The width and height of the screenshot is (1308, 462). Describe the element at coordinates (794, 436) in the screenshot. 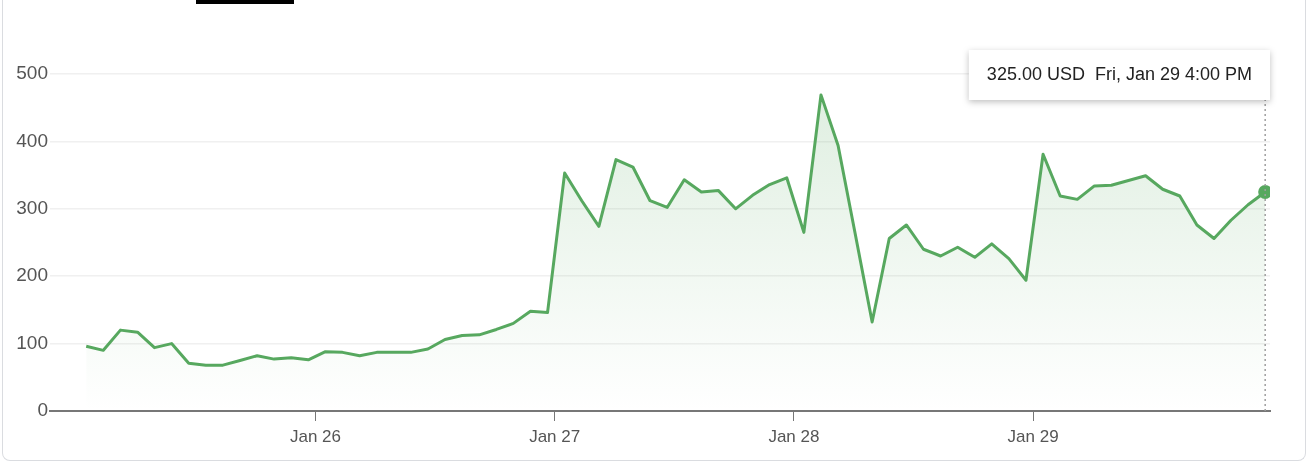

I see `x-tick-label: Jan 28` at that location.